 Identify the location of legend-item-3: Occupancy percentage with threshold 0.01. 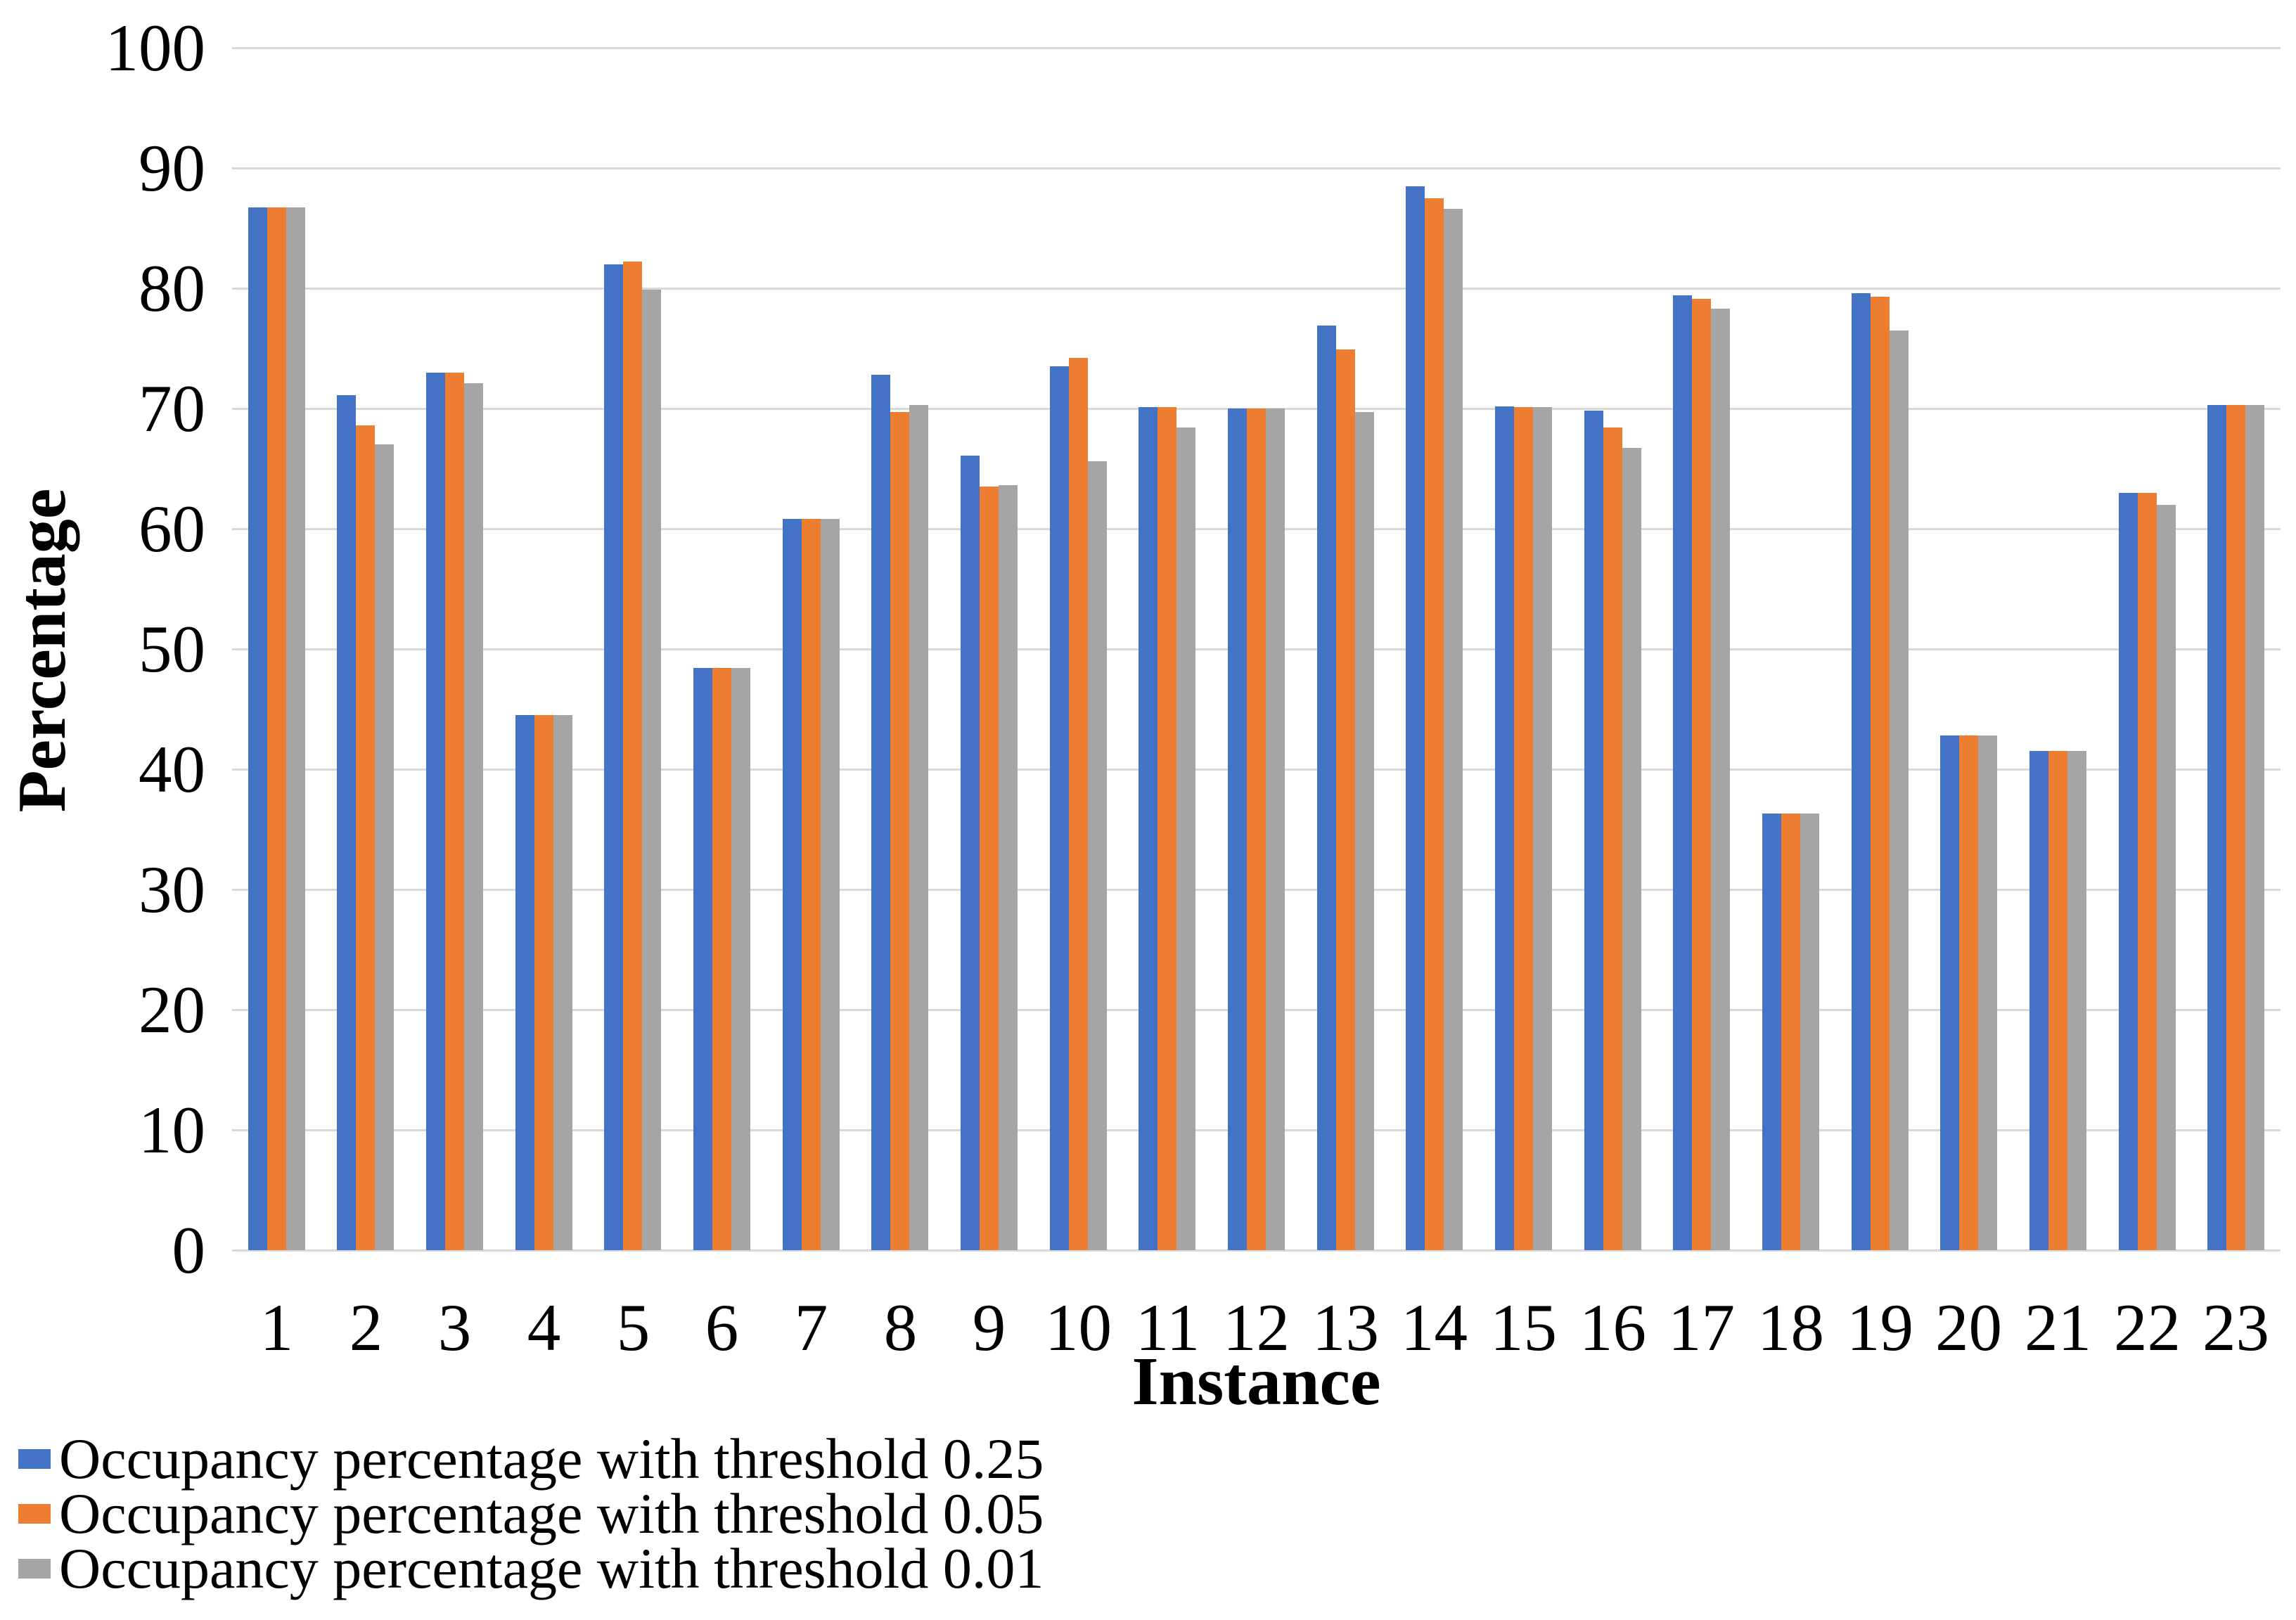
(531, 1568).